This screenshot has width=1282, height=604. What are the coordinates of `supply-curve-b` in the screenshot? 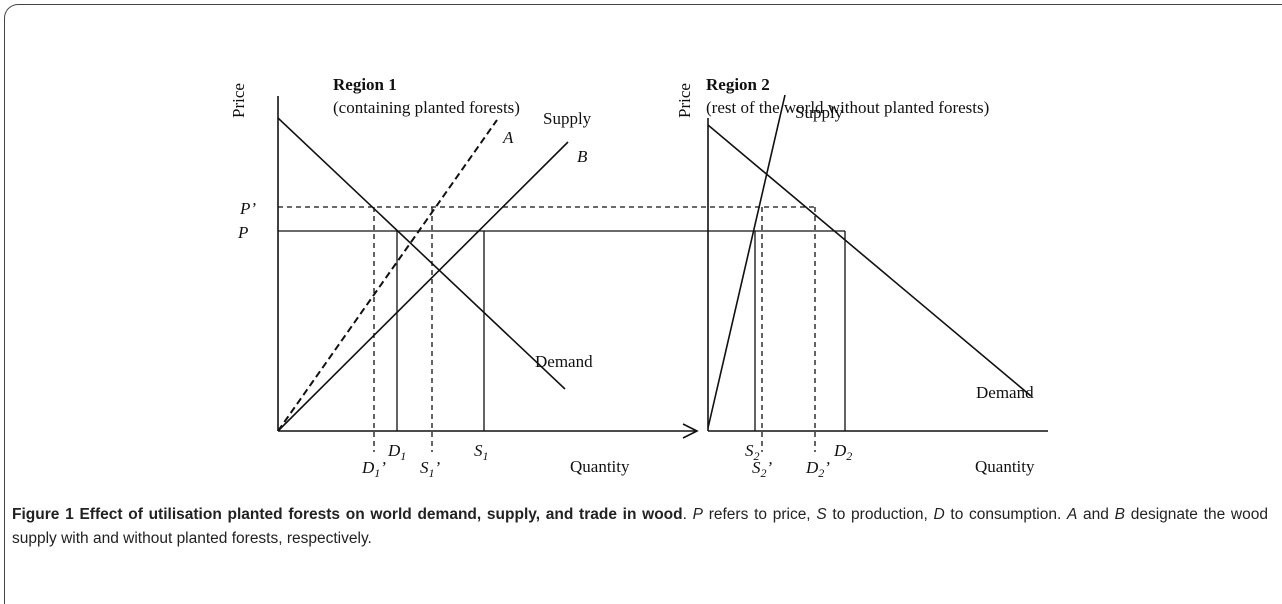 It's located at (423, 286).